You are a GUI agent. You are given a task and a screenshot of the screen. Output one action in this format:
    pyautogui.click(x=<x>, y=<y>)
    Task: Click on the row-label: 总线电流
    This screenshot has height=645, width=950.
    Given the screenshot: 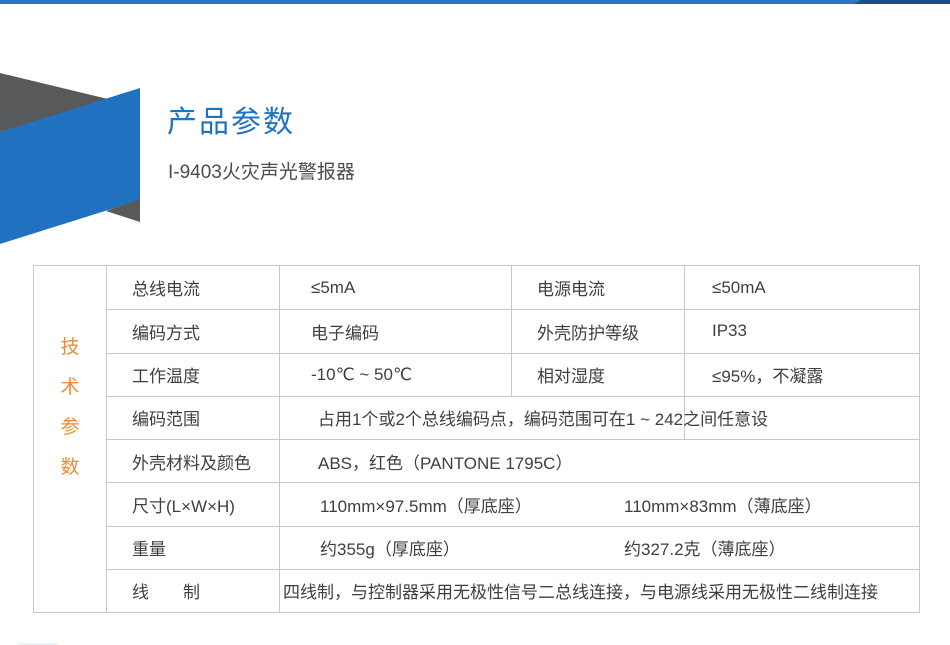 What is the action you would take?
    pyautogui.click(x=166, y=290)
    